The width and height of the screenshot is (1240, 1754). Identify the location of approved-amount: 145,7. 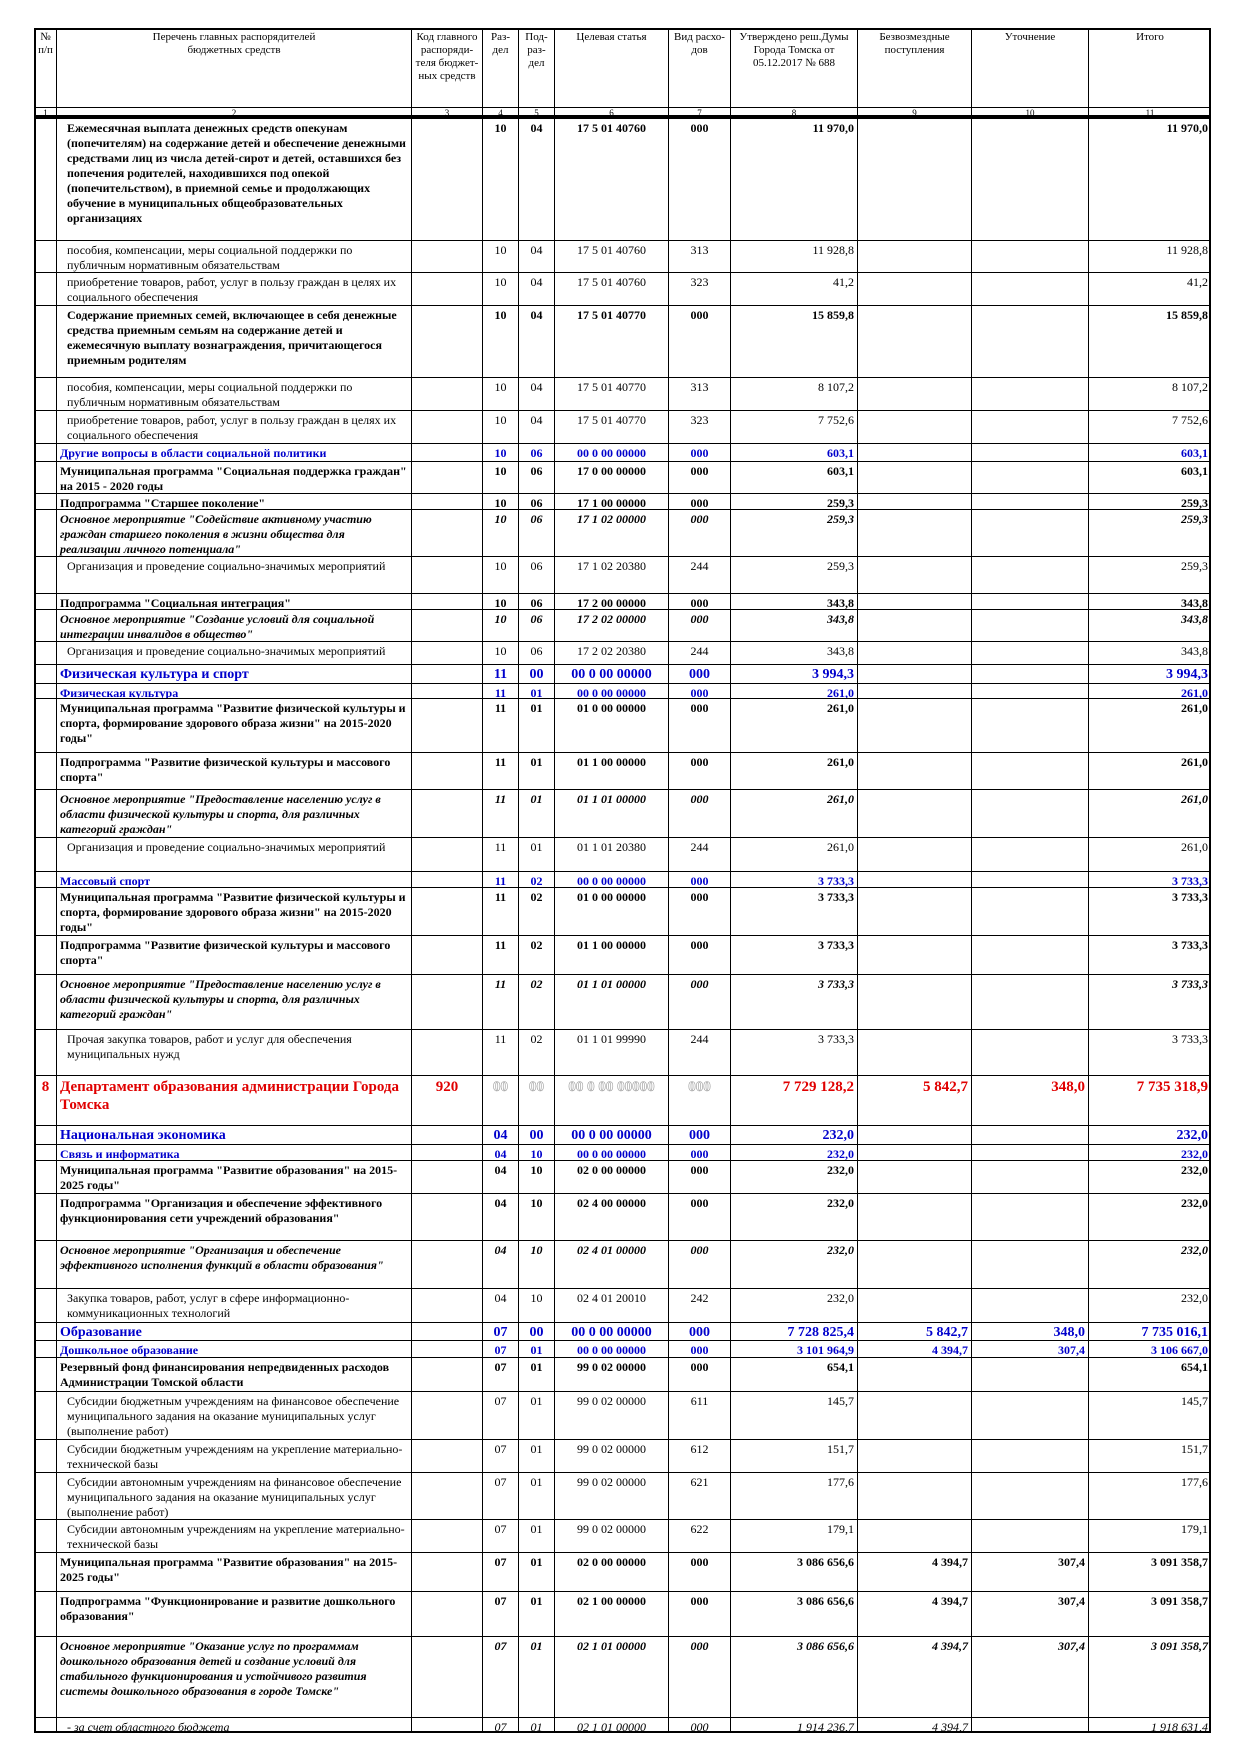
(793, 1415).